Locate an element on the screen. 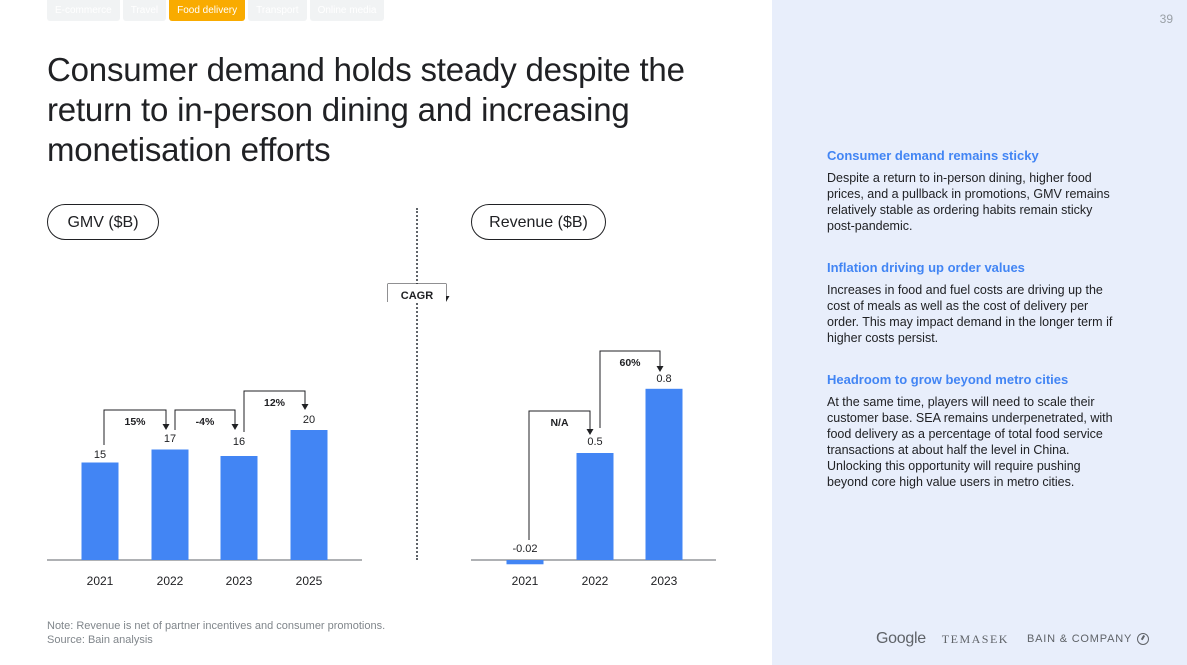 The height and width of the screenshot is (665, 1187). partner-logos: Google TEMASEK BAIN & COMPANY is located at coordinates (1013, 639).